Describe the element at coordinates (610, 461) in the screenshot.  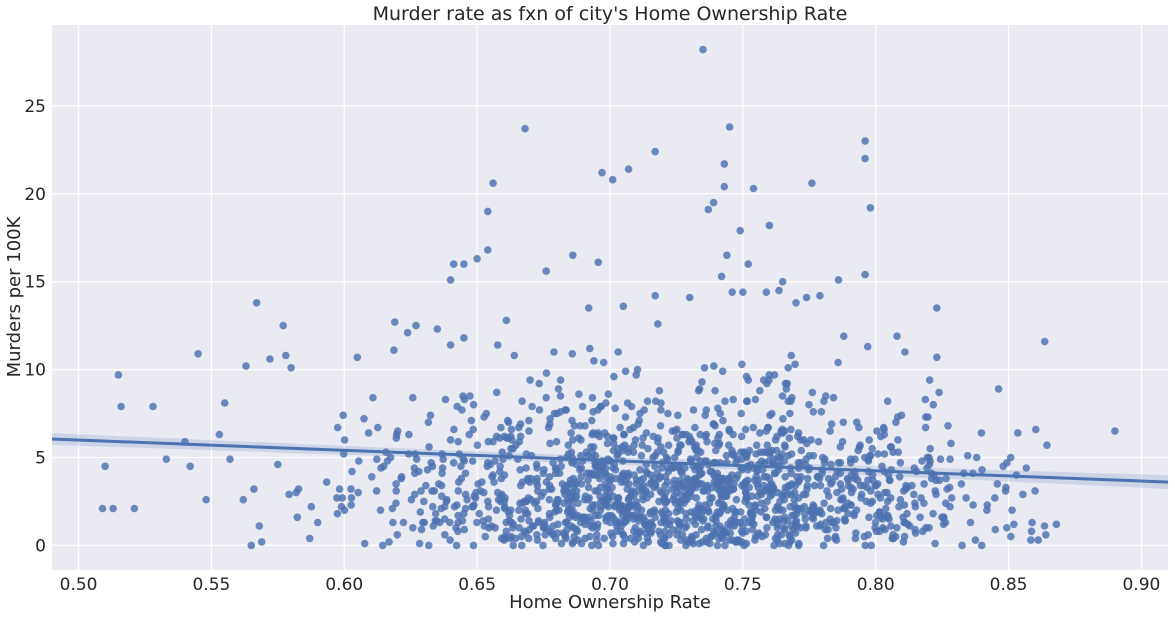
I see `regression-line` at that location.